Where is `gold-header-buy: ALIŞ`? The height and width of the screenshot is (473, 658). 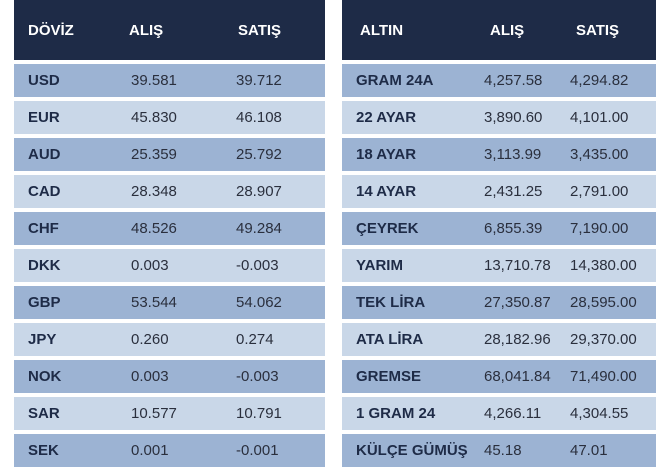 gold-header-buy: ALIŞ is located at coordinates (520, 30).